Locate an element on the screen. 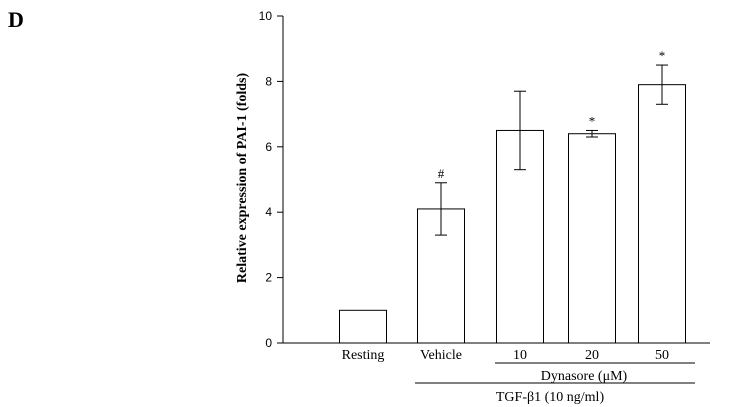  x-tick-label: 20 is located at coordinates (592, 355).